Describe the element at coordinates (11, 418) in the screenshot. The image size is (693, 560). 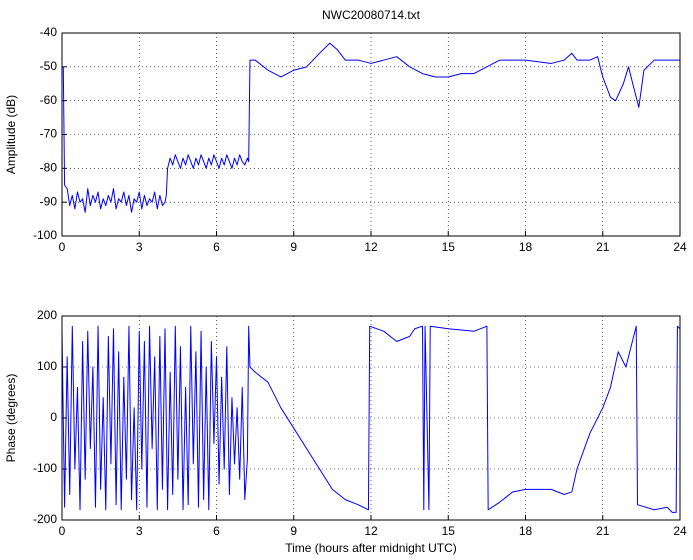
I see `y-axis-label: Phase (degrees)` at that location.